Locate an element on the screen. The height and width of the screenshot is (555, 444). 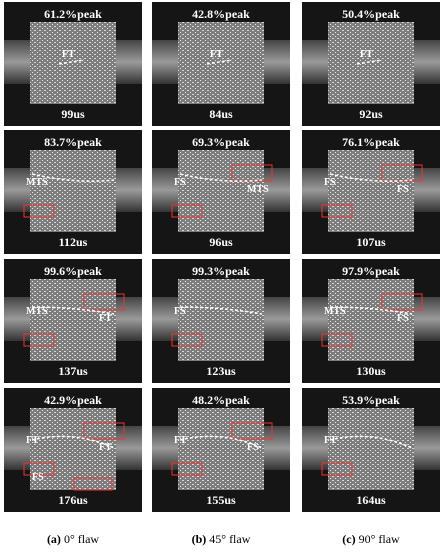
column-caption: (a) 0° flaw is located at coordinates (73, 539).